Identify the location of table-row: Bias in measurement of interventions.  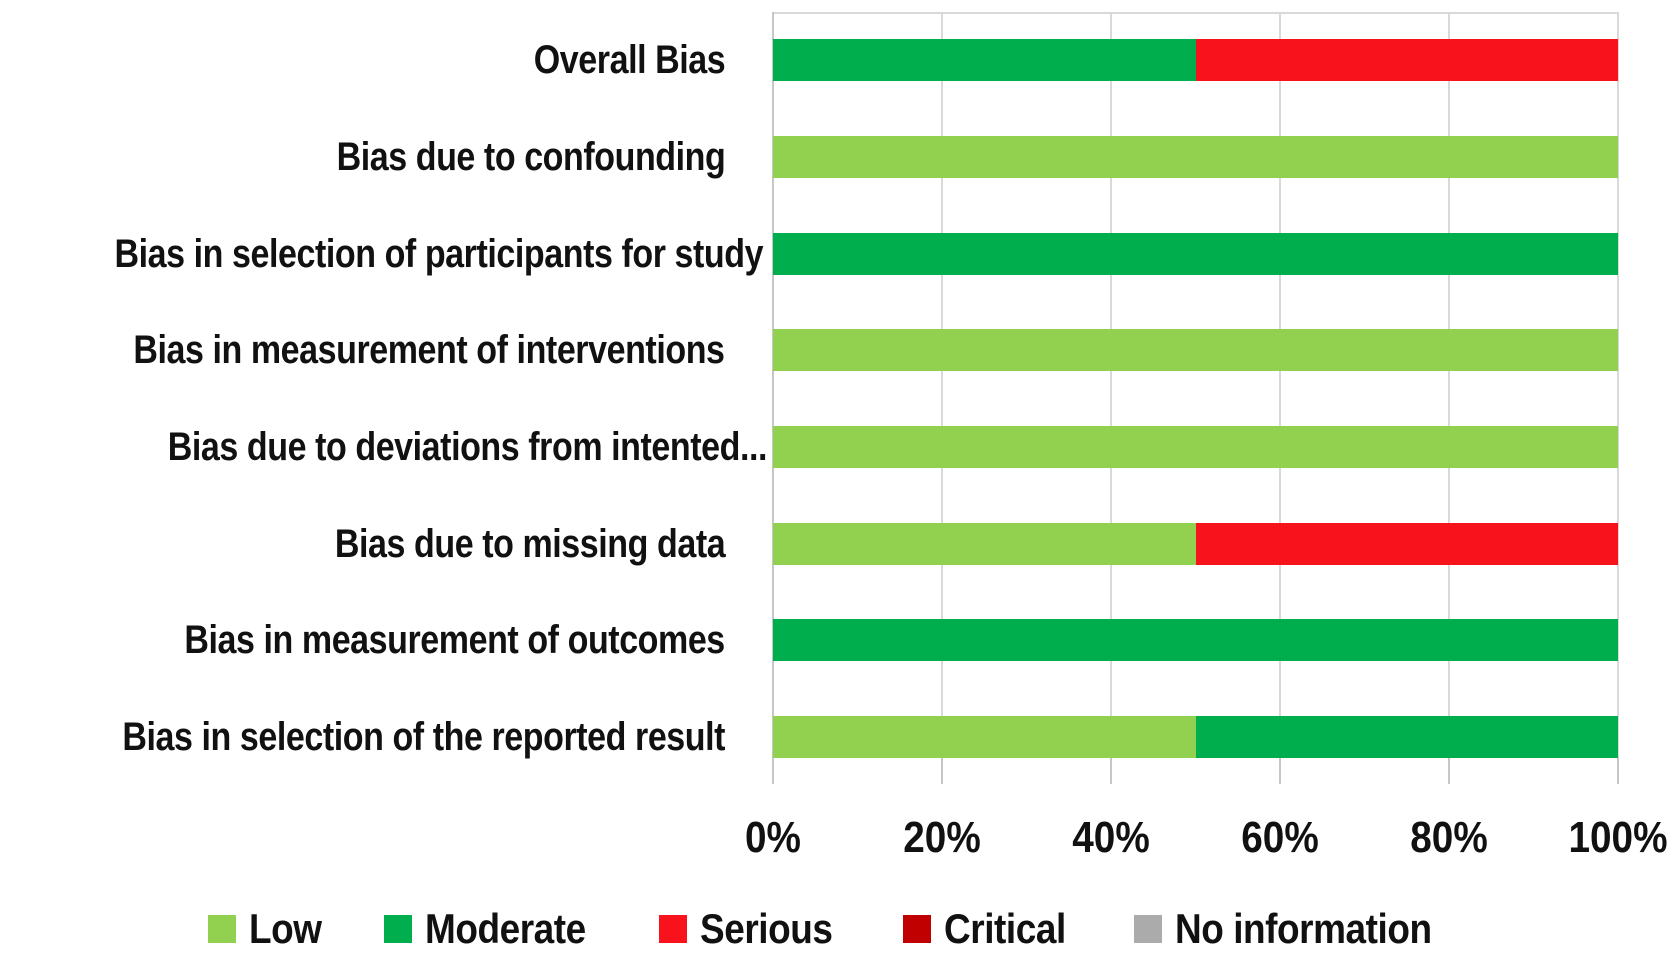
(837, 350).